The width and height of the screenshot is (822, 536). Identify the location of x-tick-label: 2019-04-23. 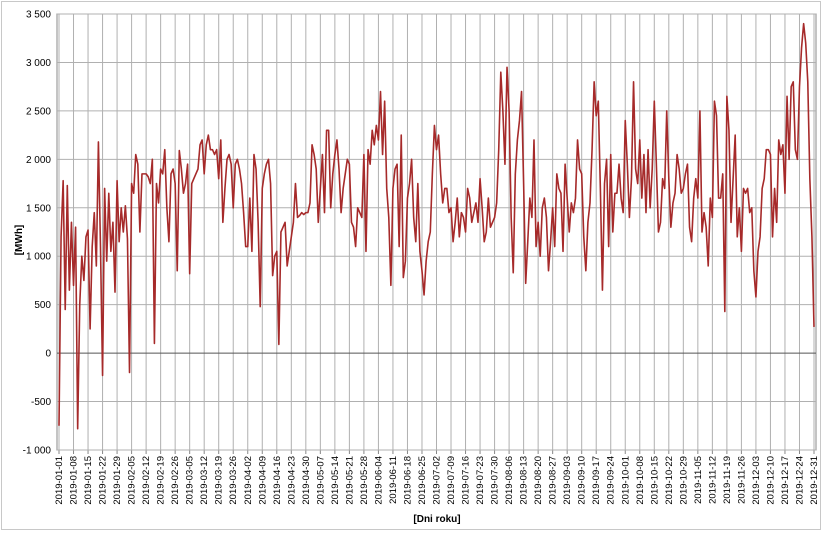
(291, 480).